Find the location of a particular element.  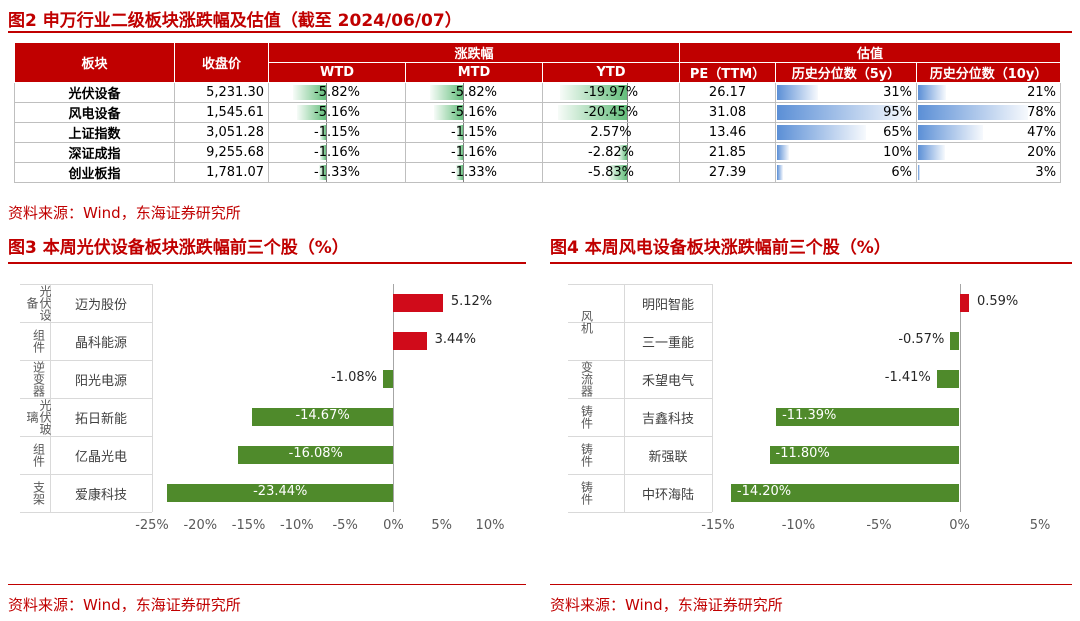

cell-pe: 27.39 is located at coordinates (728, 172).